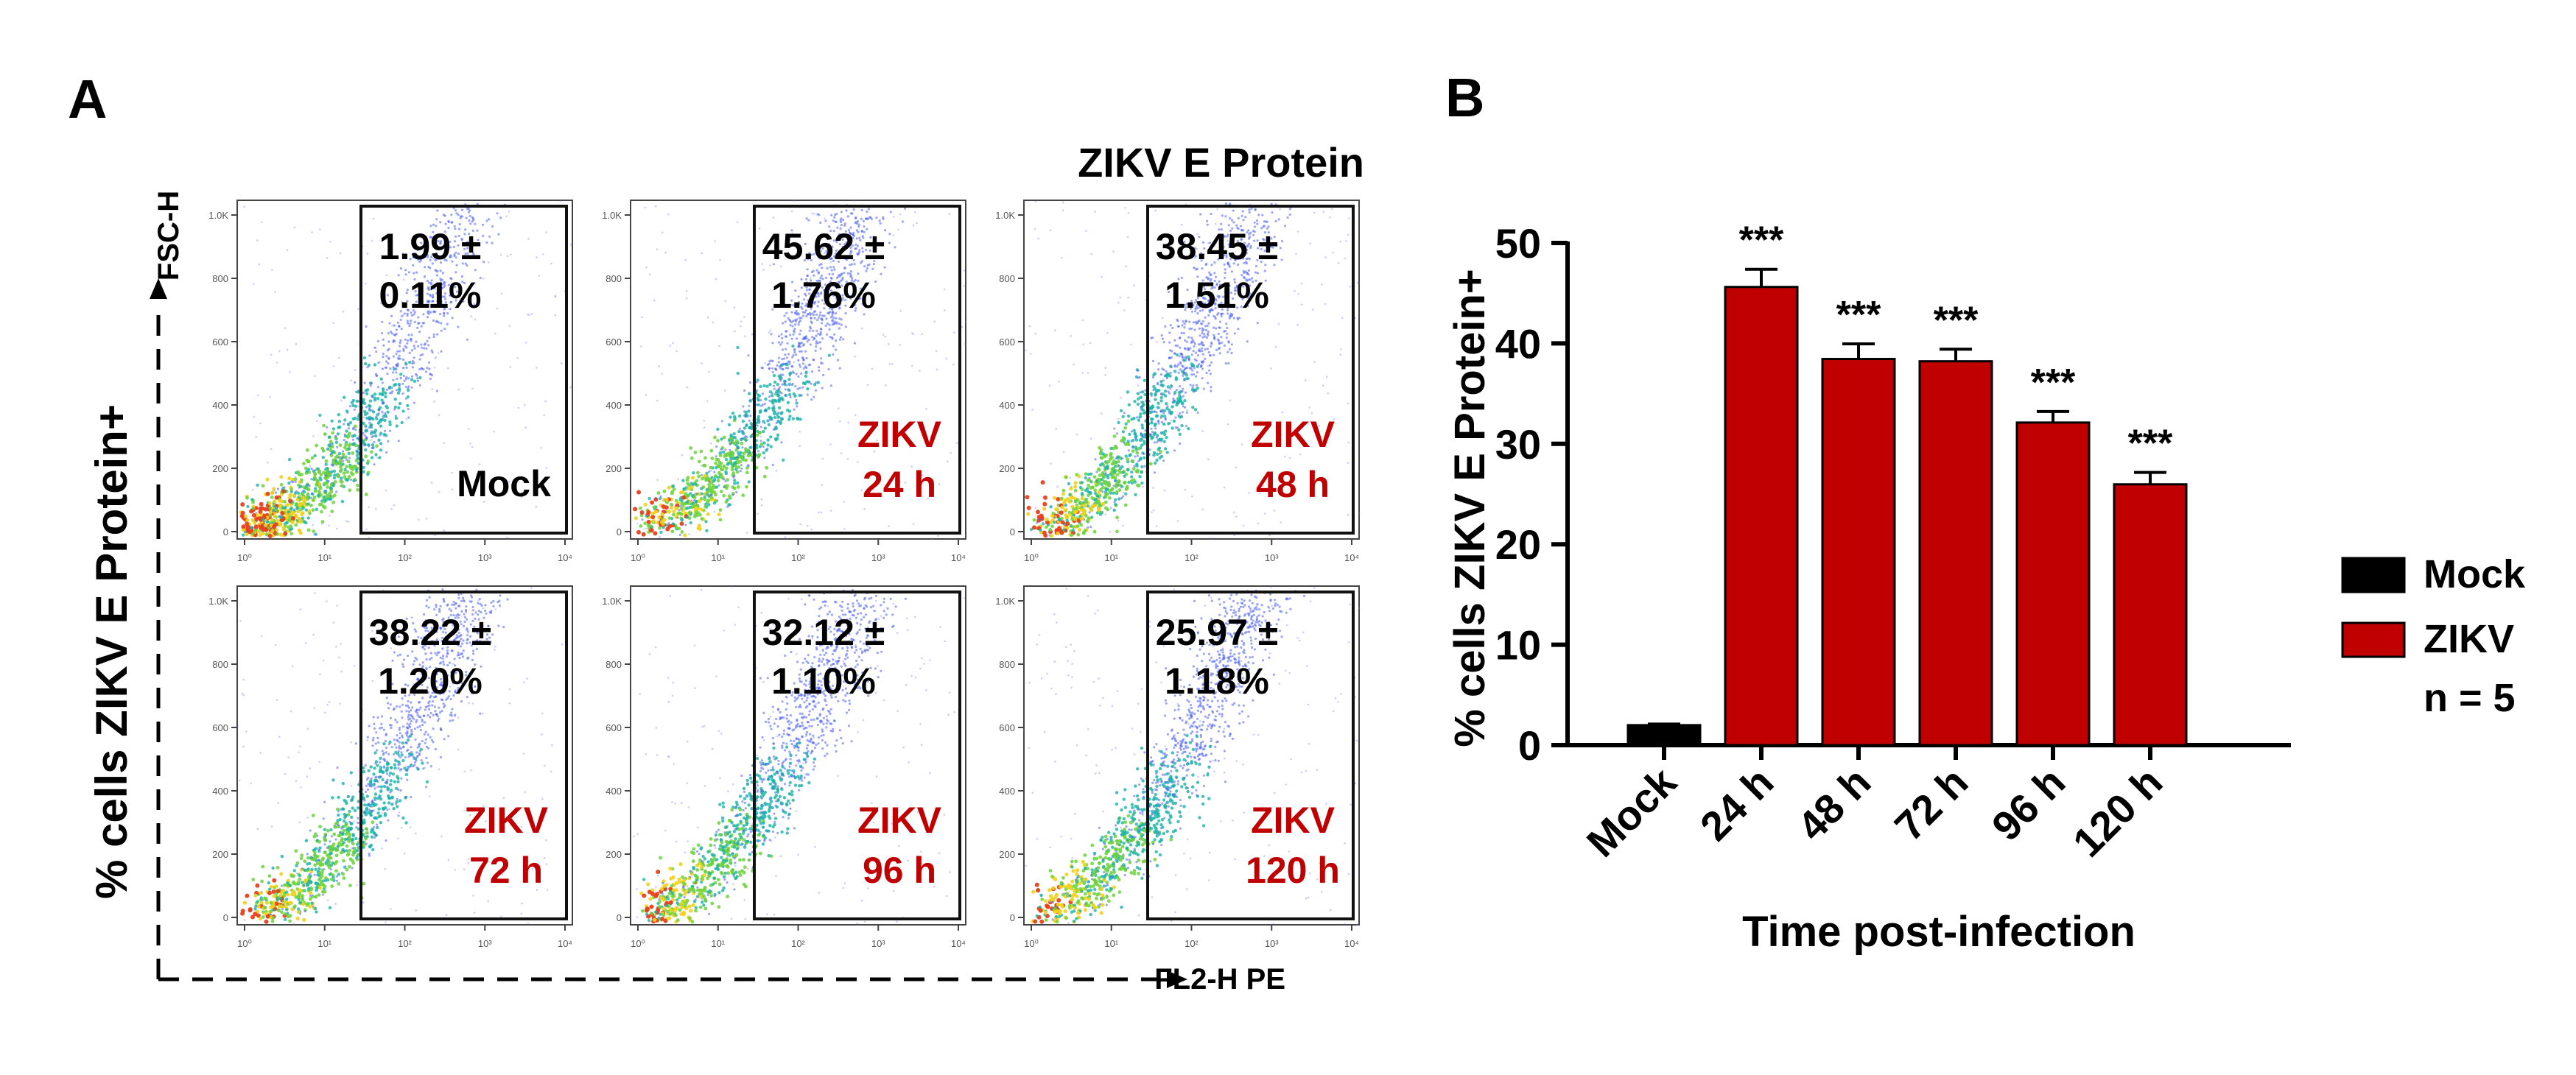  Describe the element at coordinates (430, 295) in the screenshot. I see `gate-percent-line2: 0.11%` at that location.